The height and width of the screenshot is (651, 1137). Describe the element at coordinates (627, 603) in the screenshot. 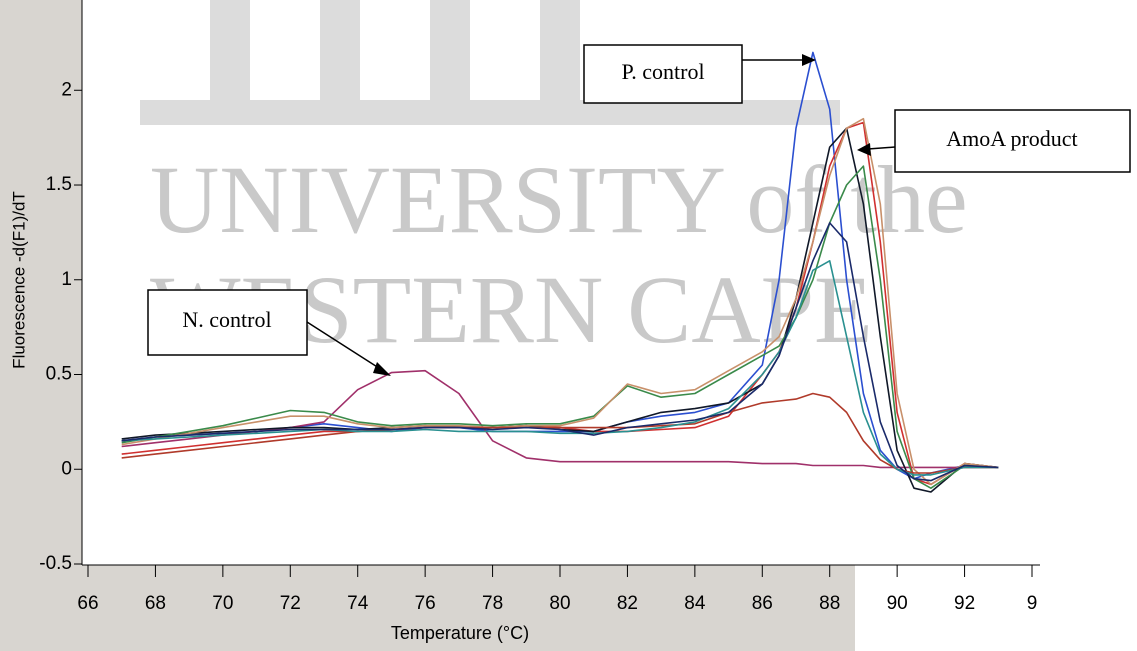

I see `x-tick-label: 82` at that location.